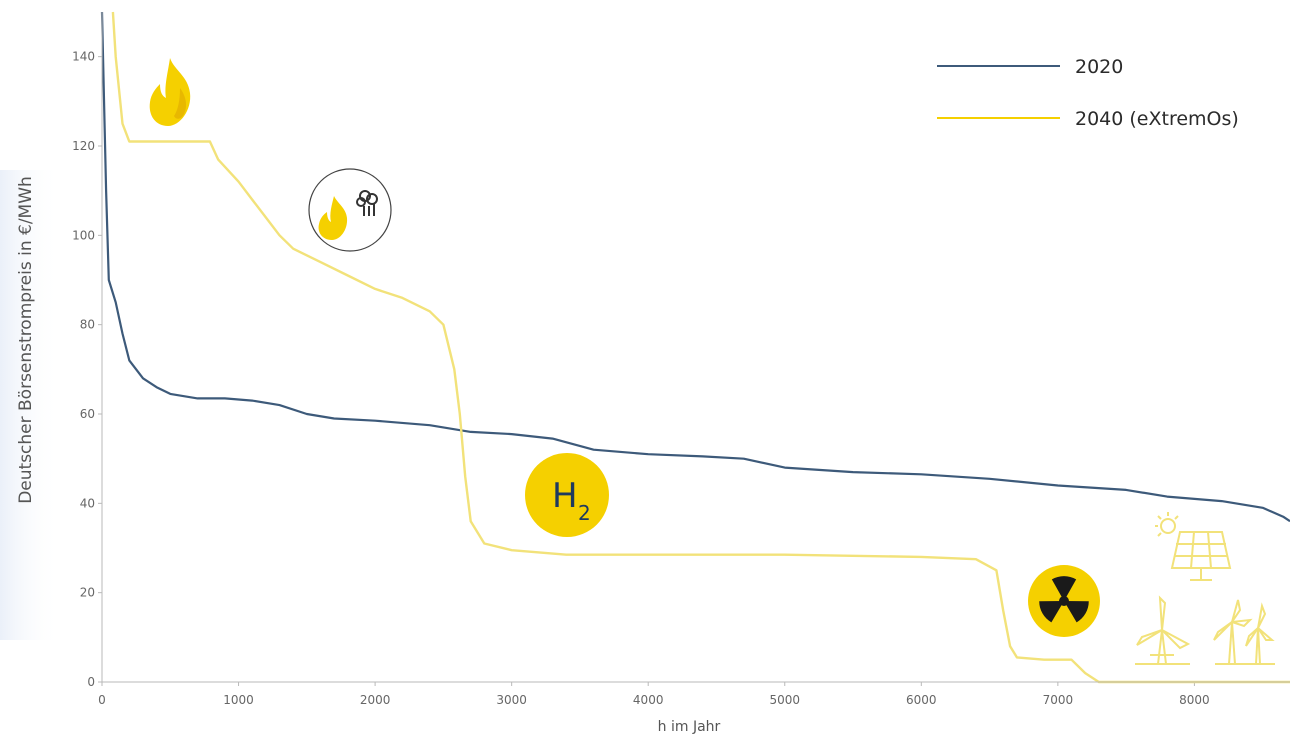  What do you see at coordinates (689, 727) in the screenshot?
I see `x-axis-label: h im Jahr` at bounding box center [689, 727].